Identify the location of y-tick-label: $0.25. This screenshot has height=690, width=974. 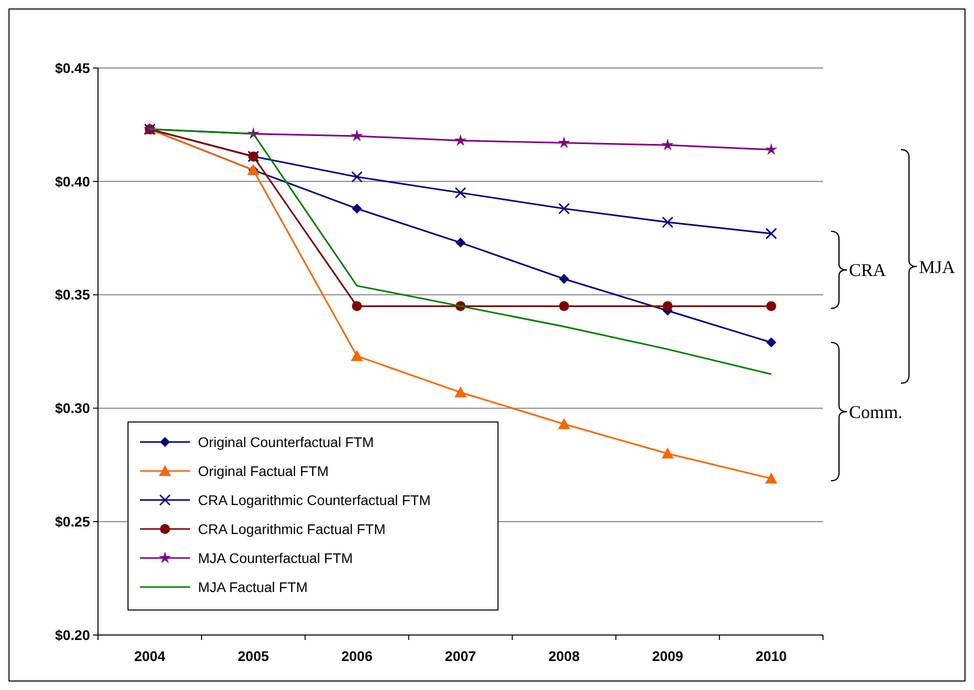
(72, 522).